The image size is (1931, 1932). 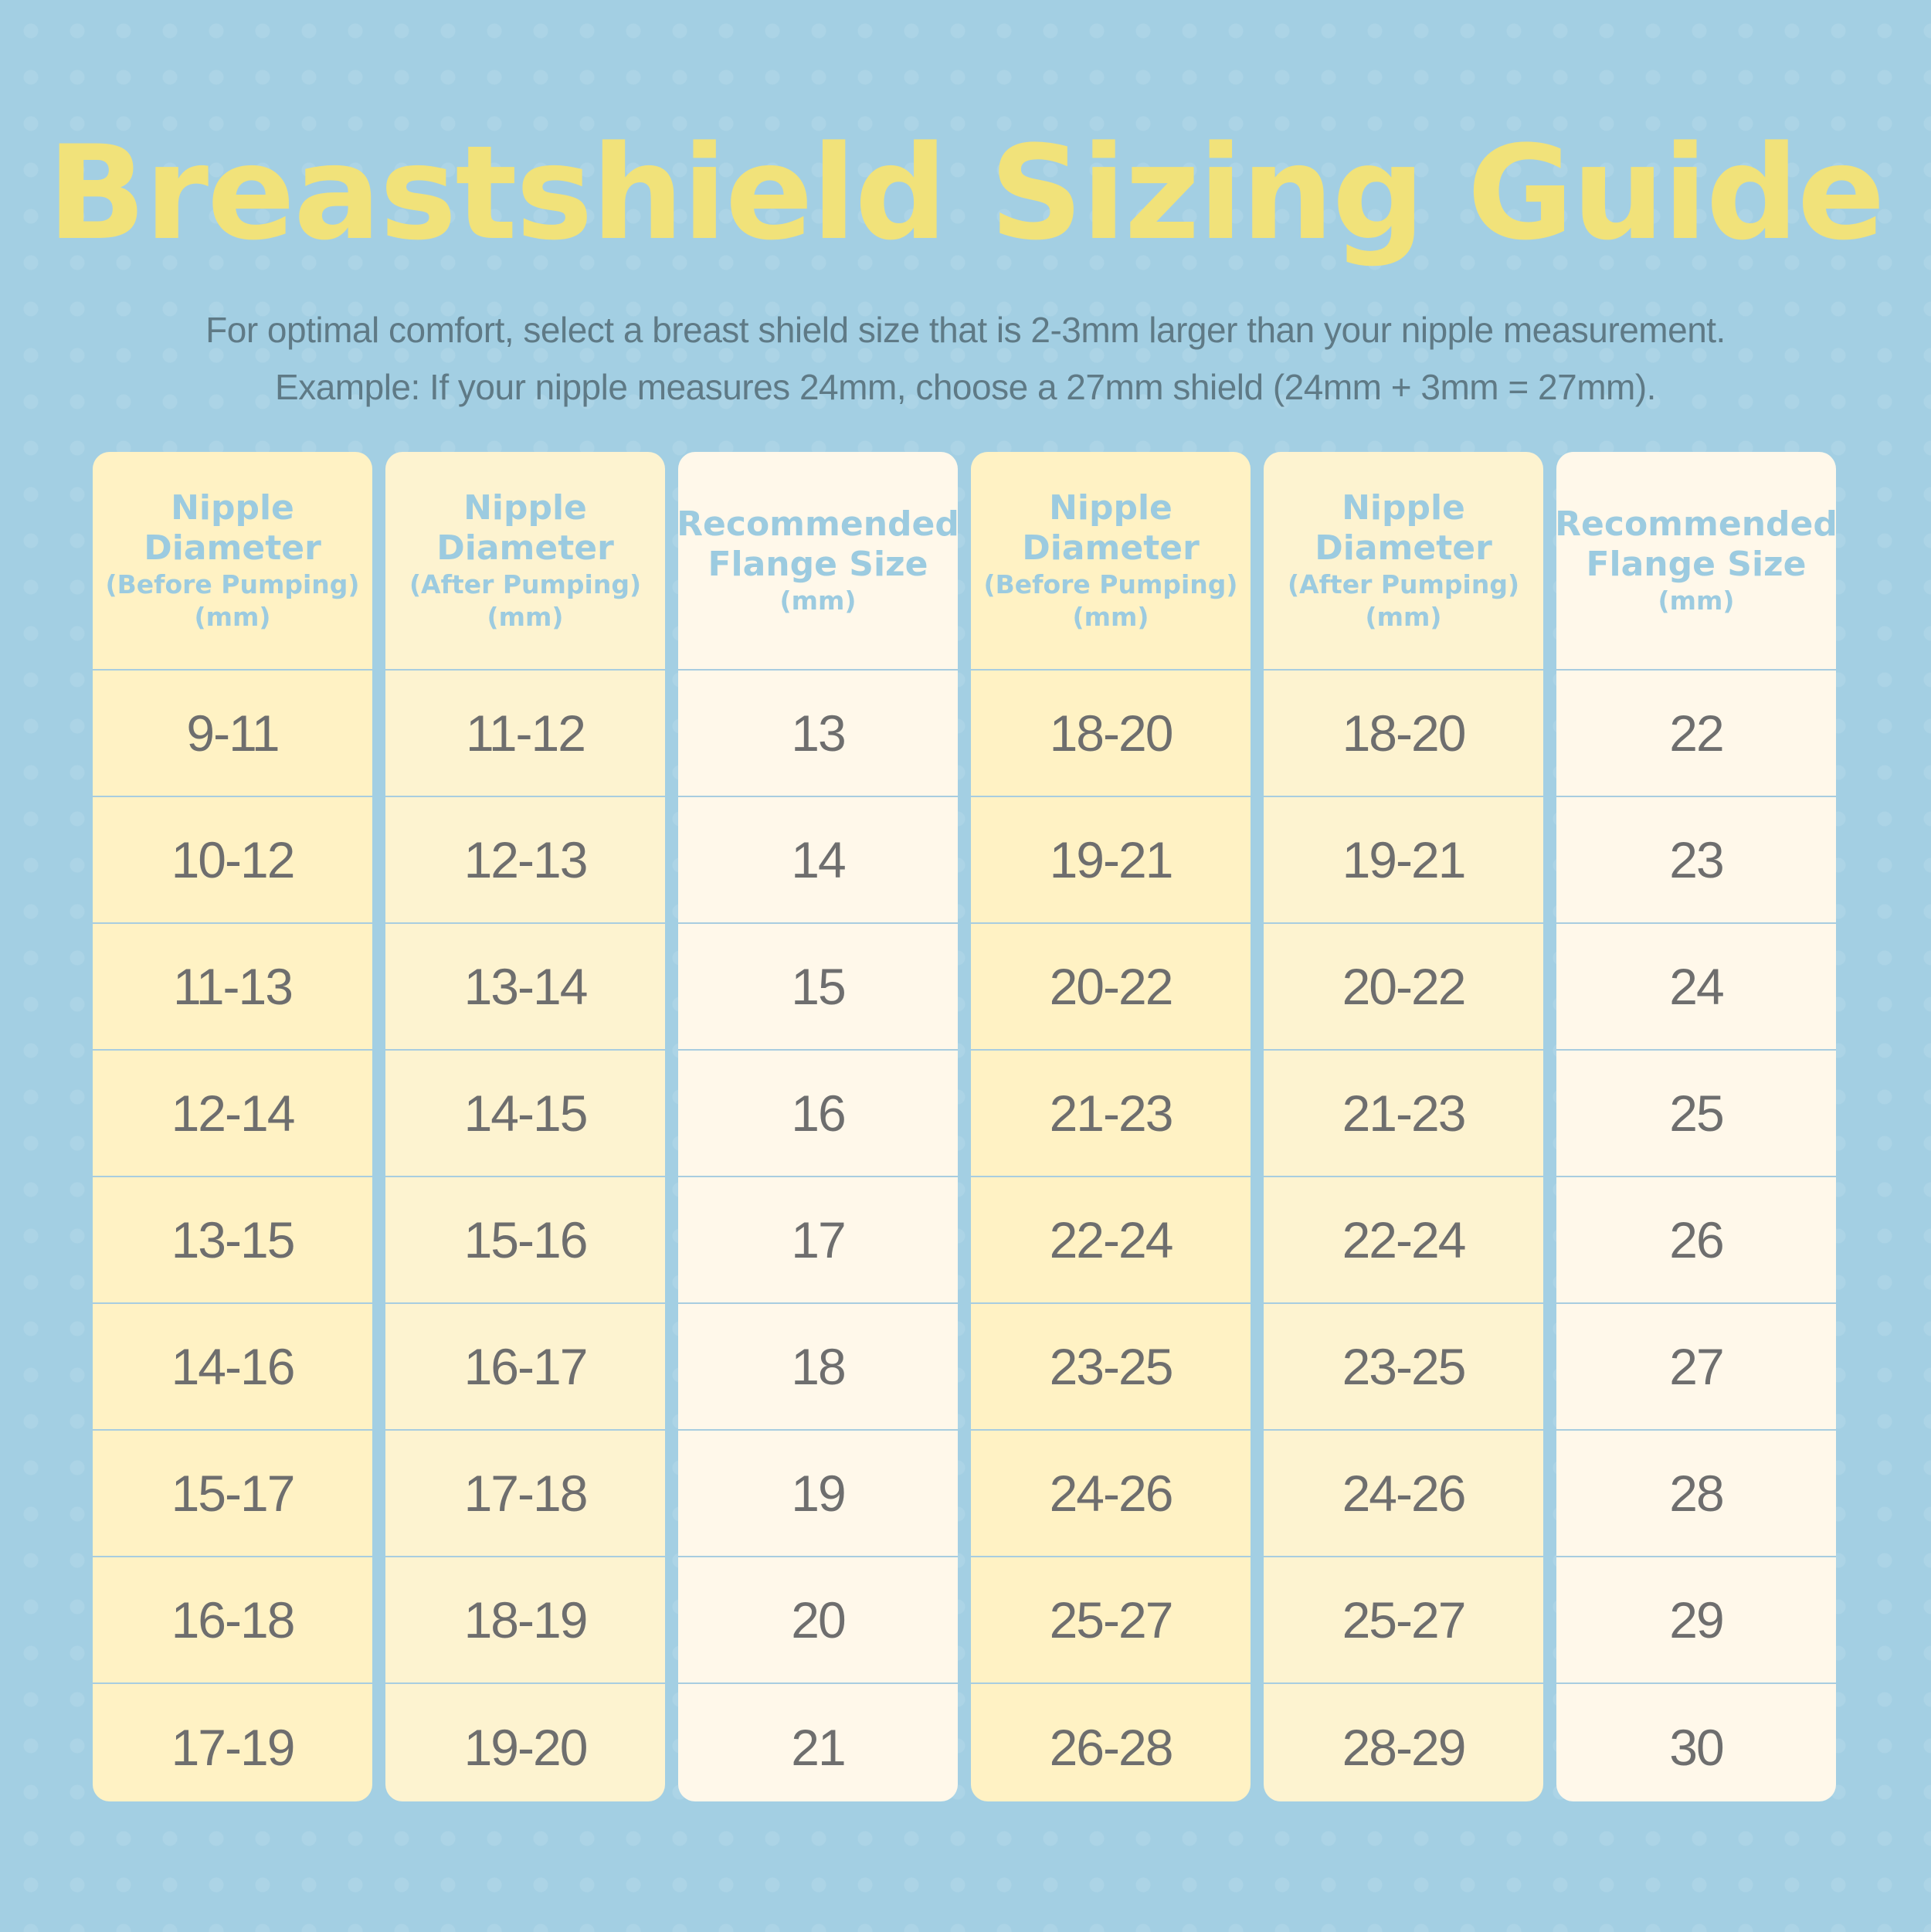 I want to click on table-cell: 16-17, so click(x=525, y=1368).